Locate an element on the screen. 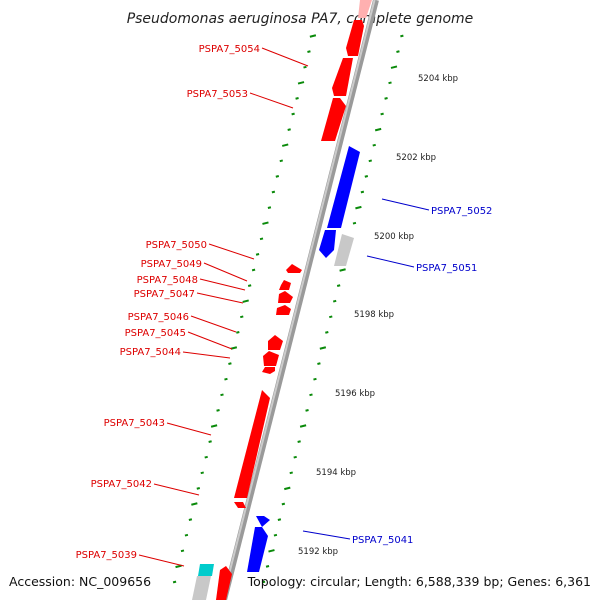 The height and width of the screenshot is (600, 600). tick-label-5198: 5198 kbp is located at coordinates (374, 315).